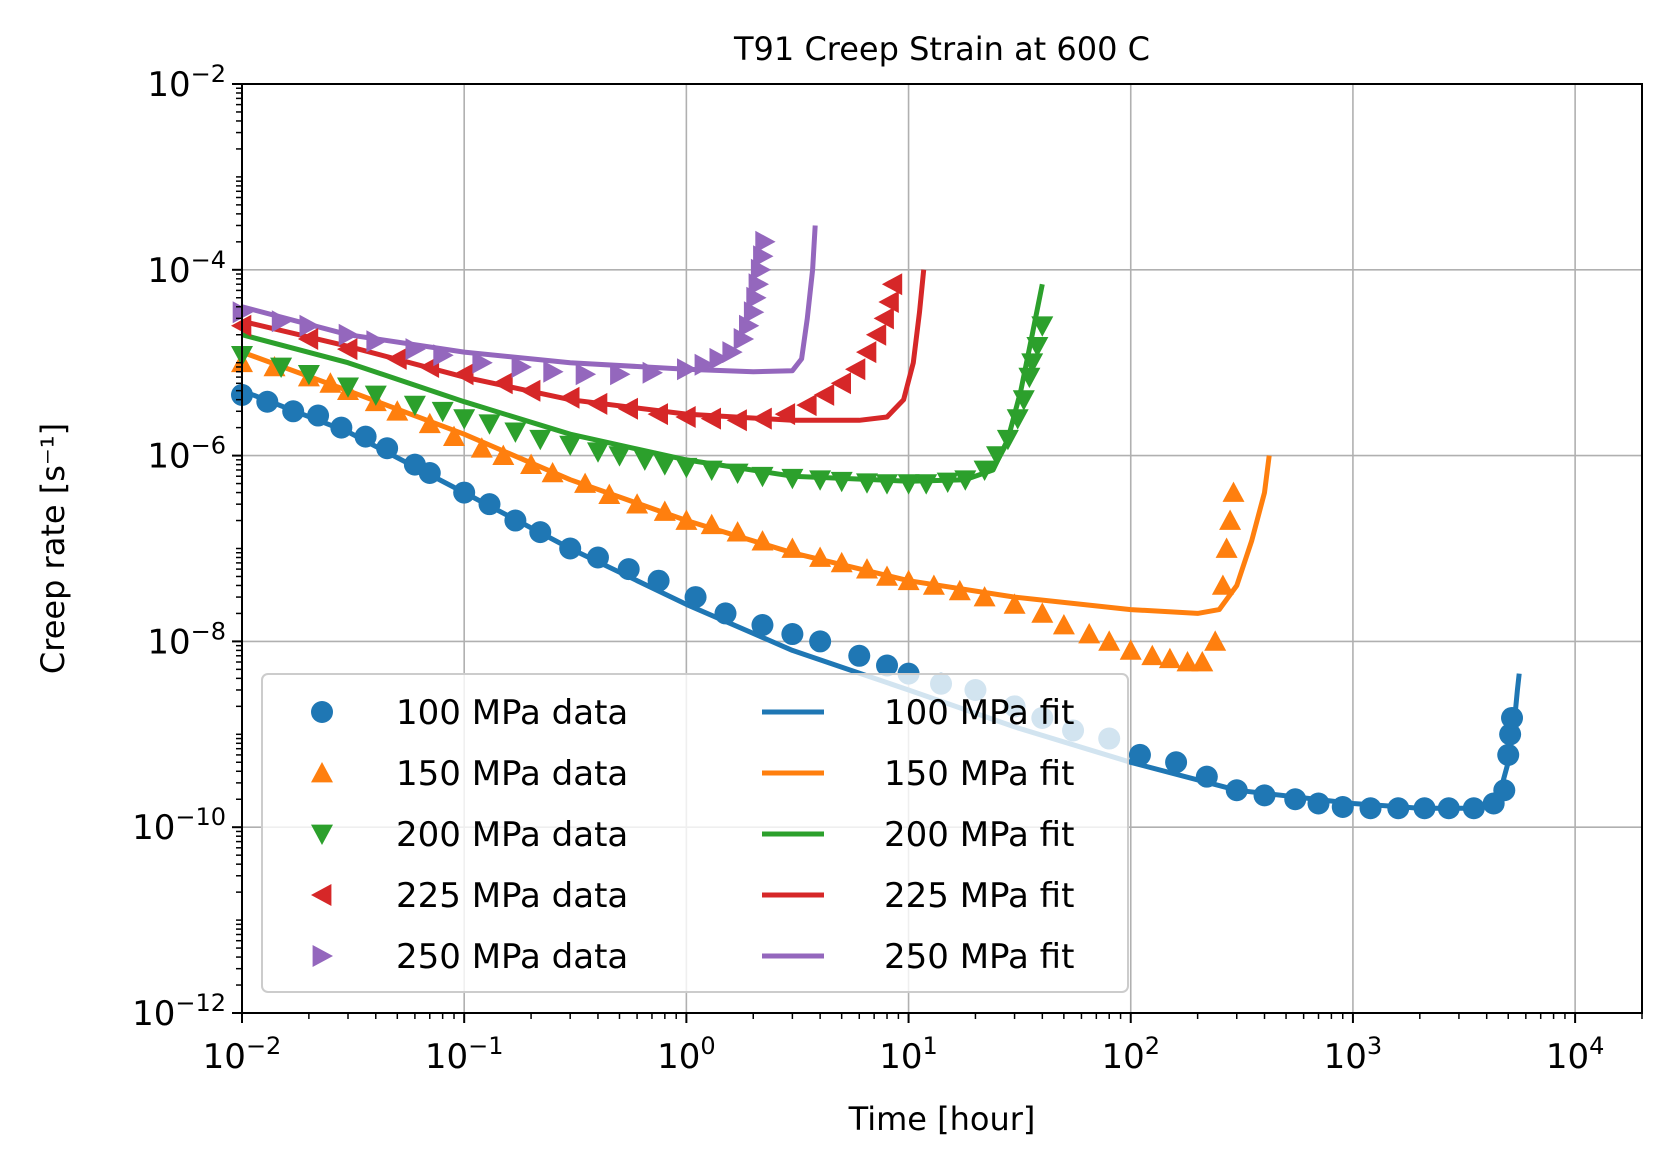 The image size is (1665, 1166). I want to click on legend-marker-200-mpa-data, so click(322, 834).